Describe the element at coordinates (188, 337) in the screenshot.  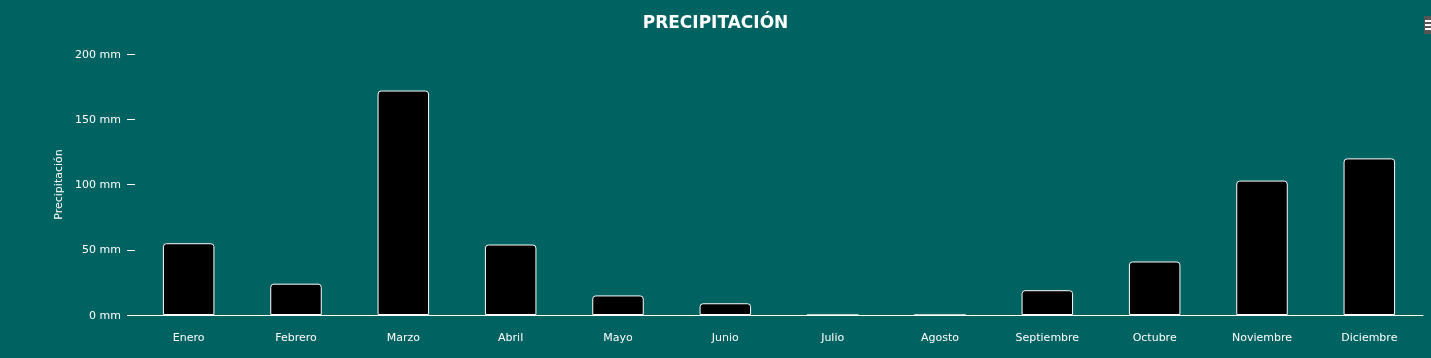
I see `x-tick-label: Enero` at that location.